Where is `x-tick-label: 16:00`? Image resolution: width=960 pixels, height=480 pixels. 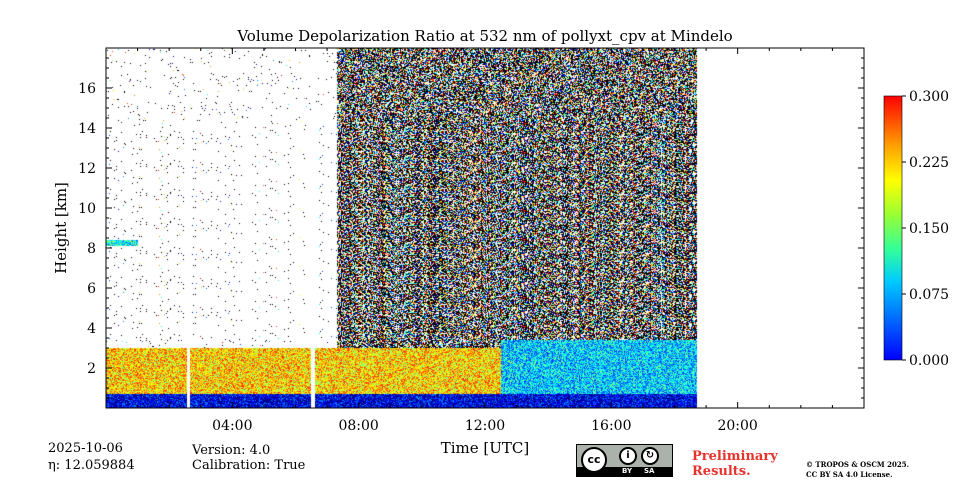
x-tick-label: 16:00 is located at coordinates (611, 426).